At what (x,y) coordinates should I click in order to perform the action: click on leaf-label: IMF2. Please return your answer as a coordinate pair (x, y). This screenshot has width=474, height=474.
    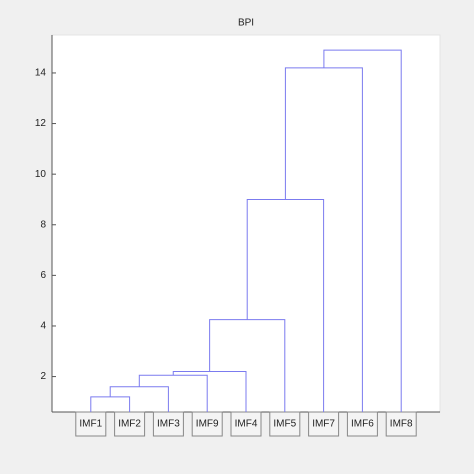
    Looking at the image, I should click on (129, 424).